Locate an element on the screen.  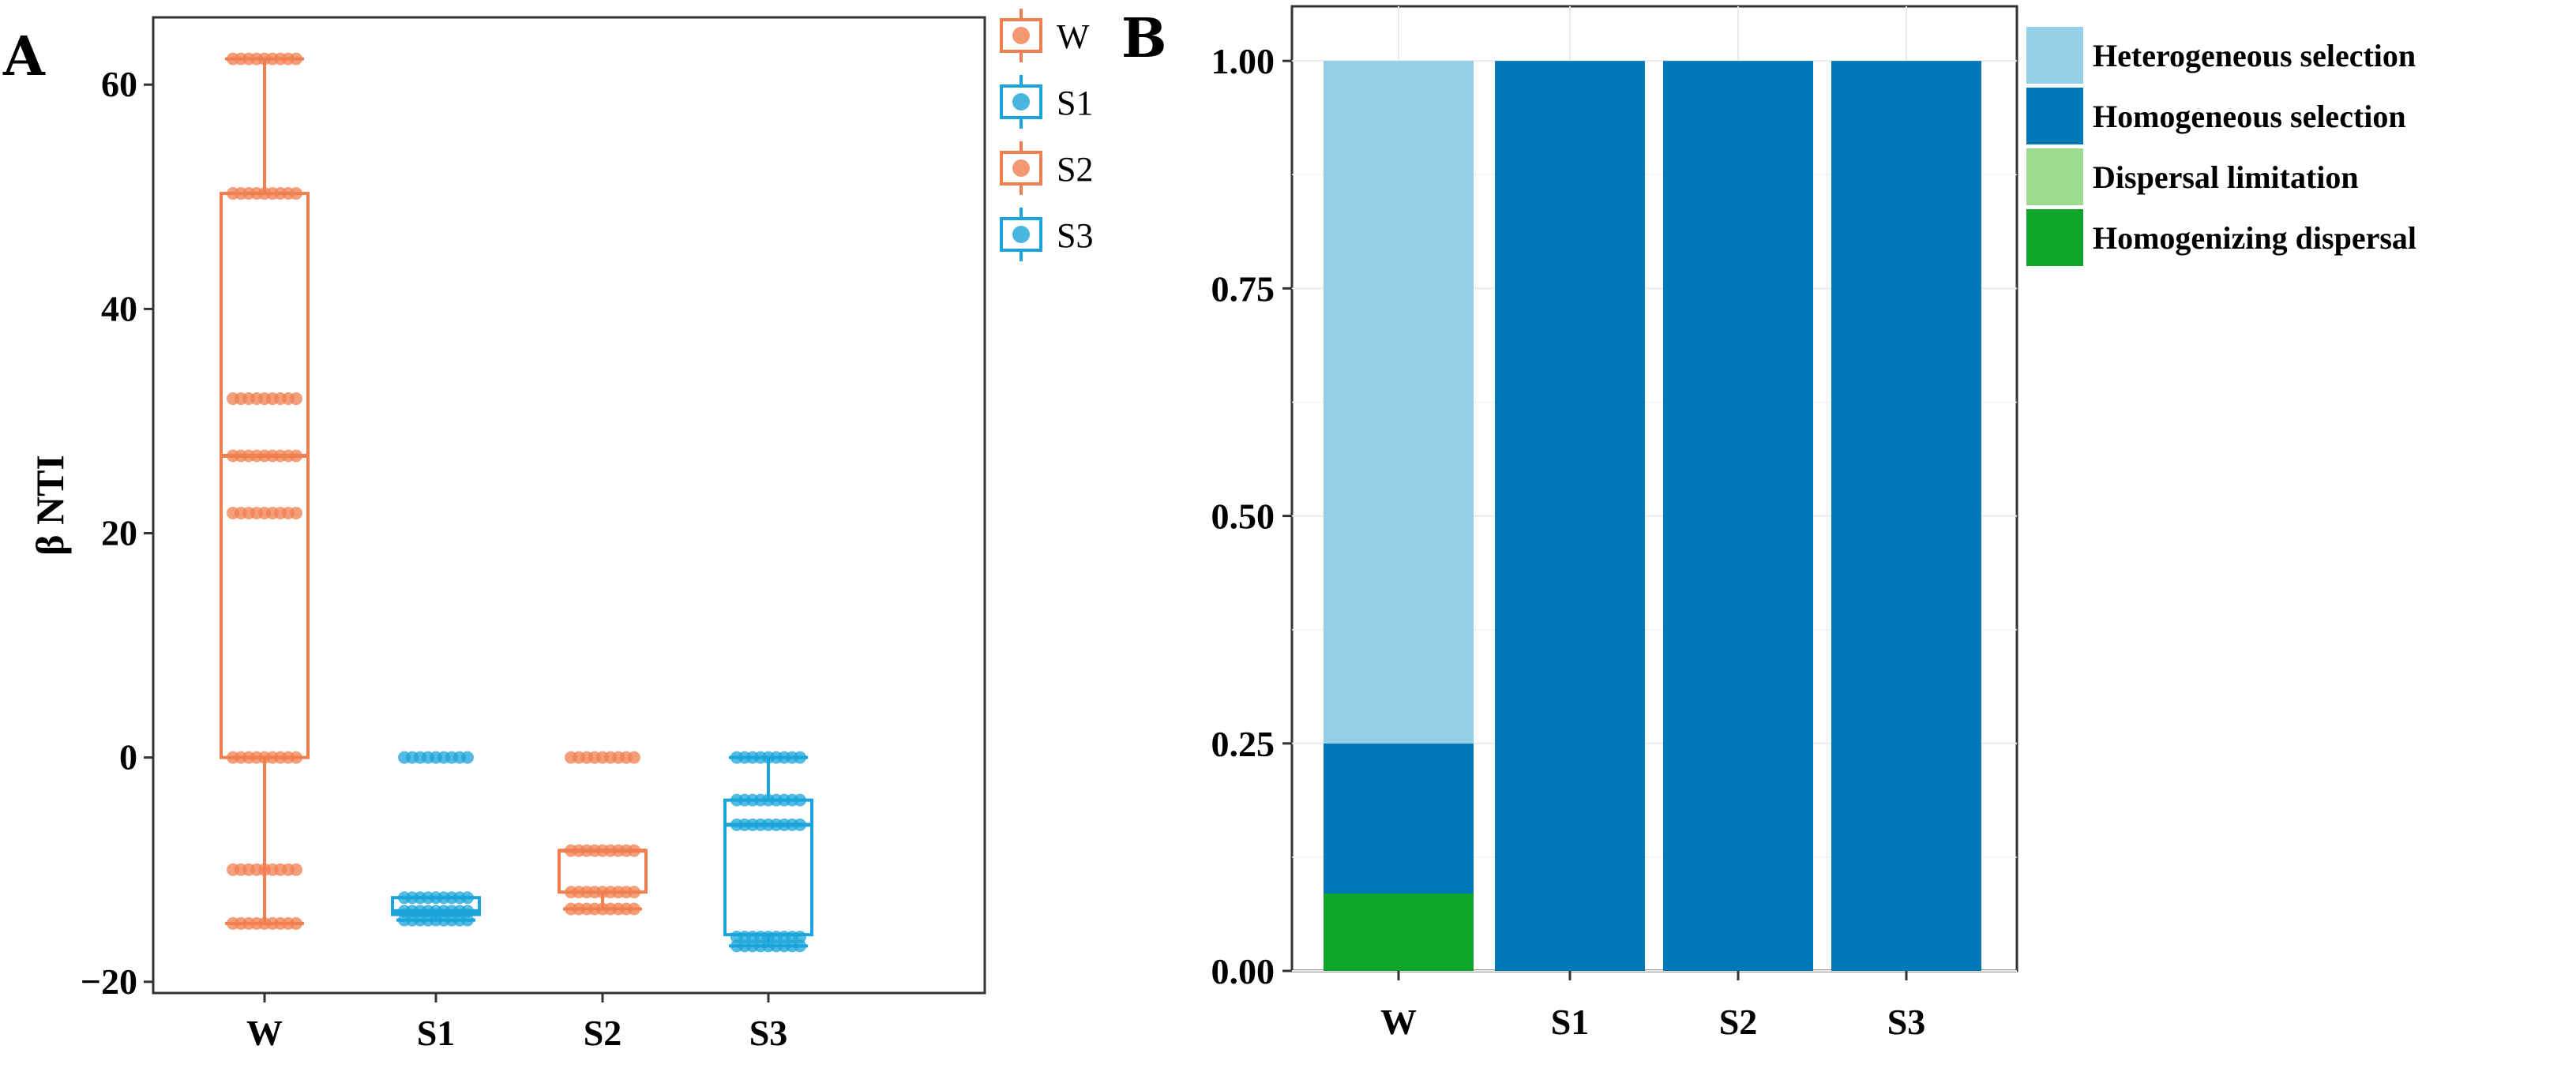
legend-item-s2: S2 is located at coordinates (1046, 168).